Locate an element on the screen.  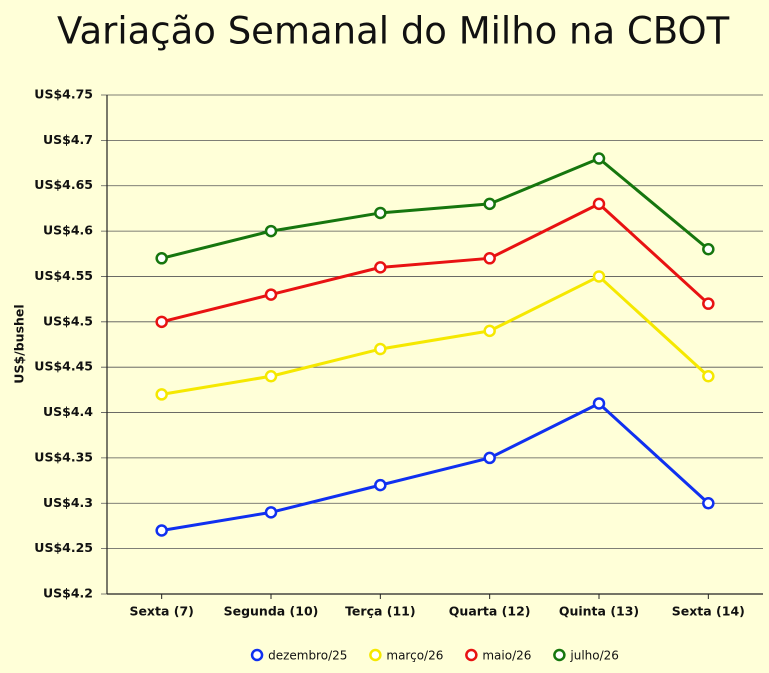
y-tick-label: US$4.65 is located at coordinates (63, 184).